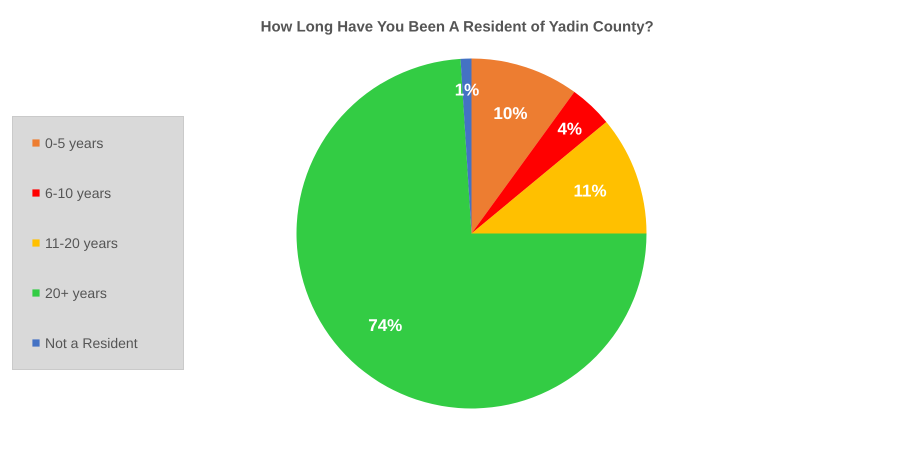 The image size is (919, 451). Describe the element at coordinates (76, 292) in the screenshot. I see `legend-label: 20+ years` at that location.